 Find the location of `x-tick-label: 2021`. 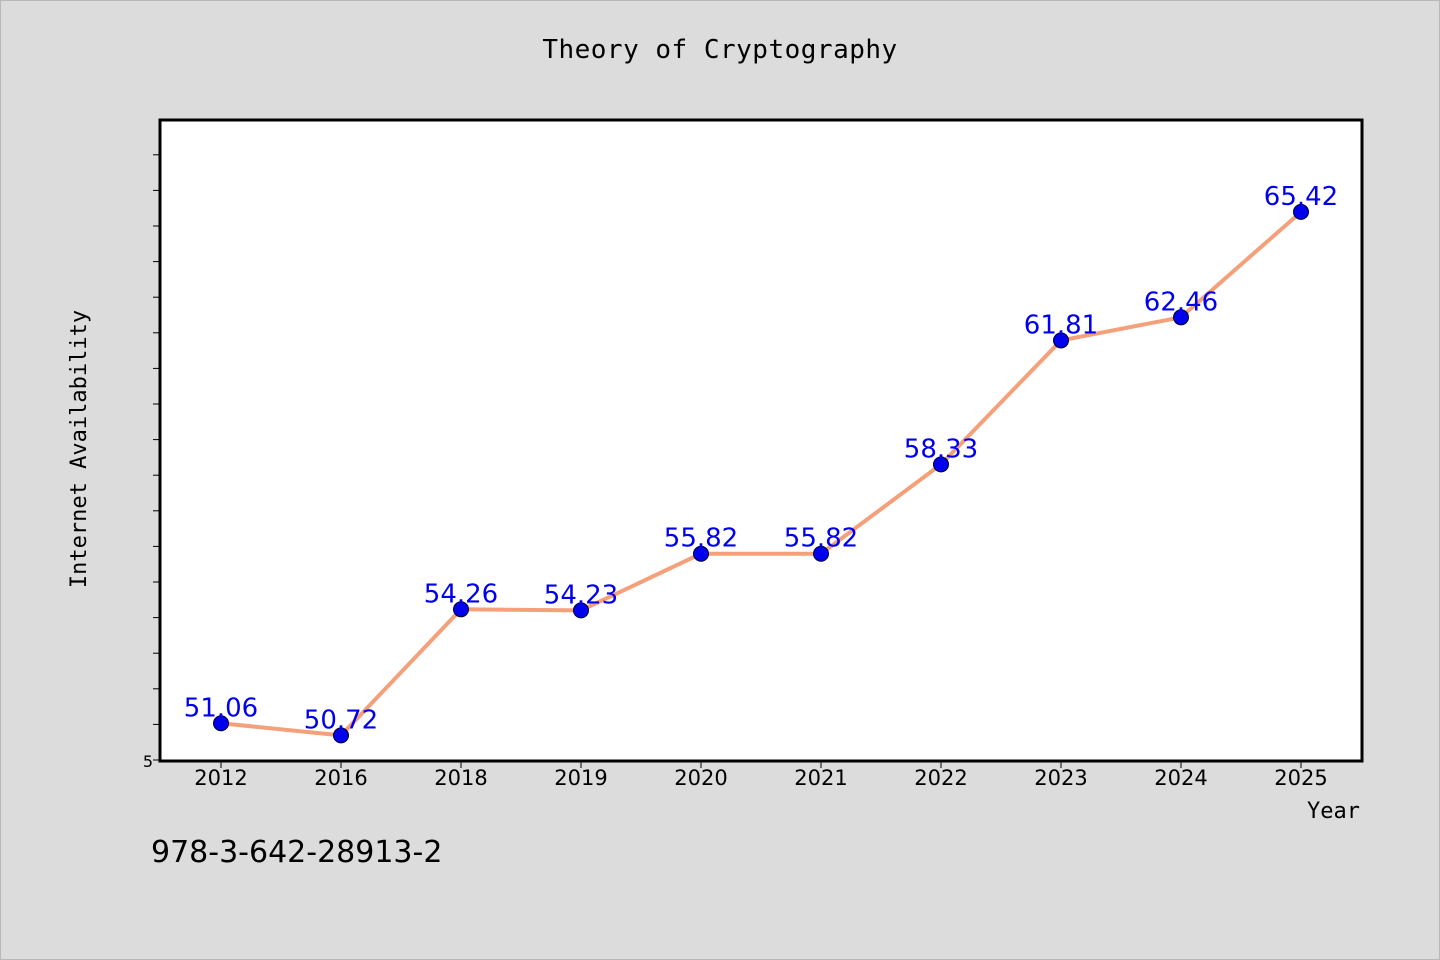

x-tick-label: 2021 is located at coordinates (820, 778).